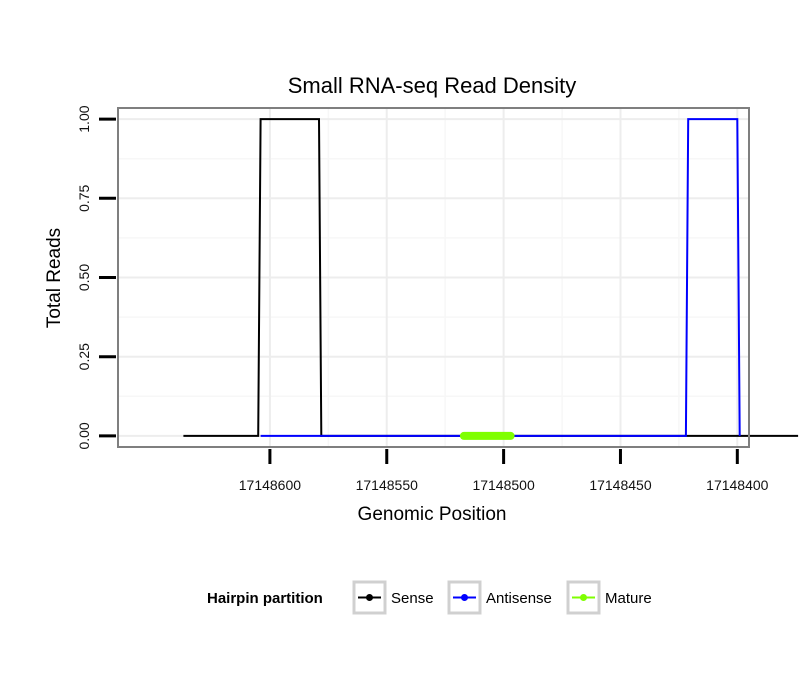 Image resolution: width=810 pixels, height=690 pixels. Describe the element at coordinates (96, 277) in the screenshot. I see `y-axis: 0.00 0.25 0.50 0.75 1.00` at that location.